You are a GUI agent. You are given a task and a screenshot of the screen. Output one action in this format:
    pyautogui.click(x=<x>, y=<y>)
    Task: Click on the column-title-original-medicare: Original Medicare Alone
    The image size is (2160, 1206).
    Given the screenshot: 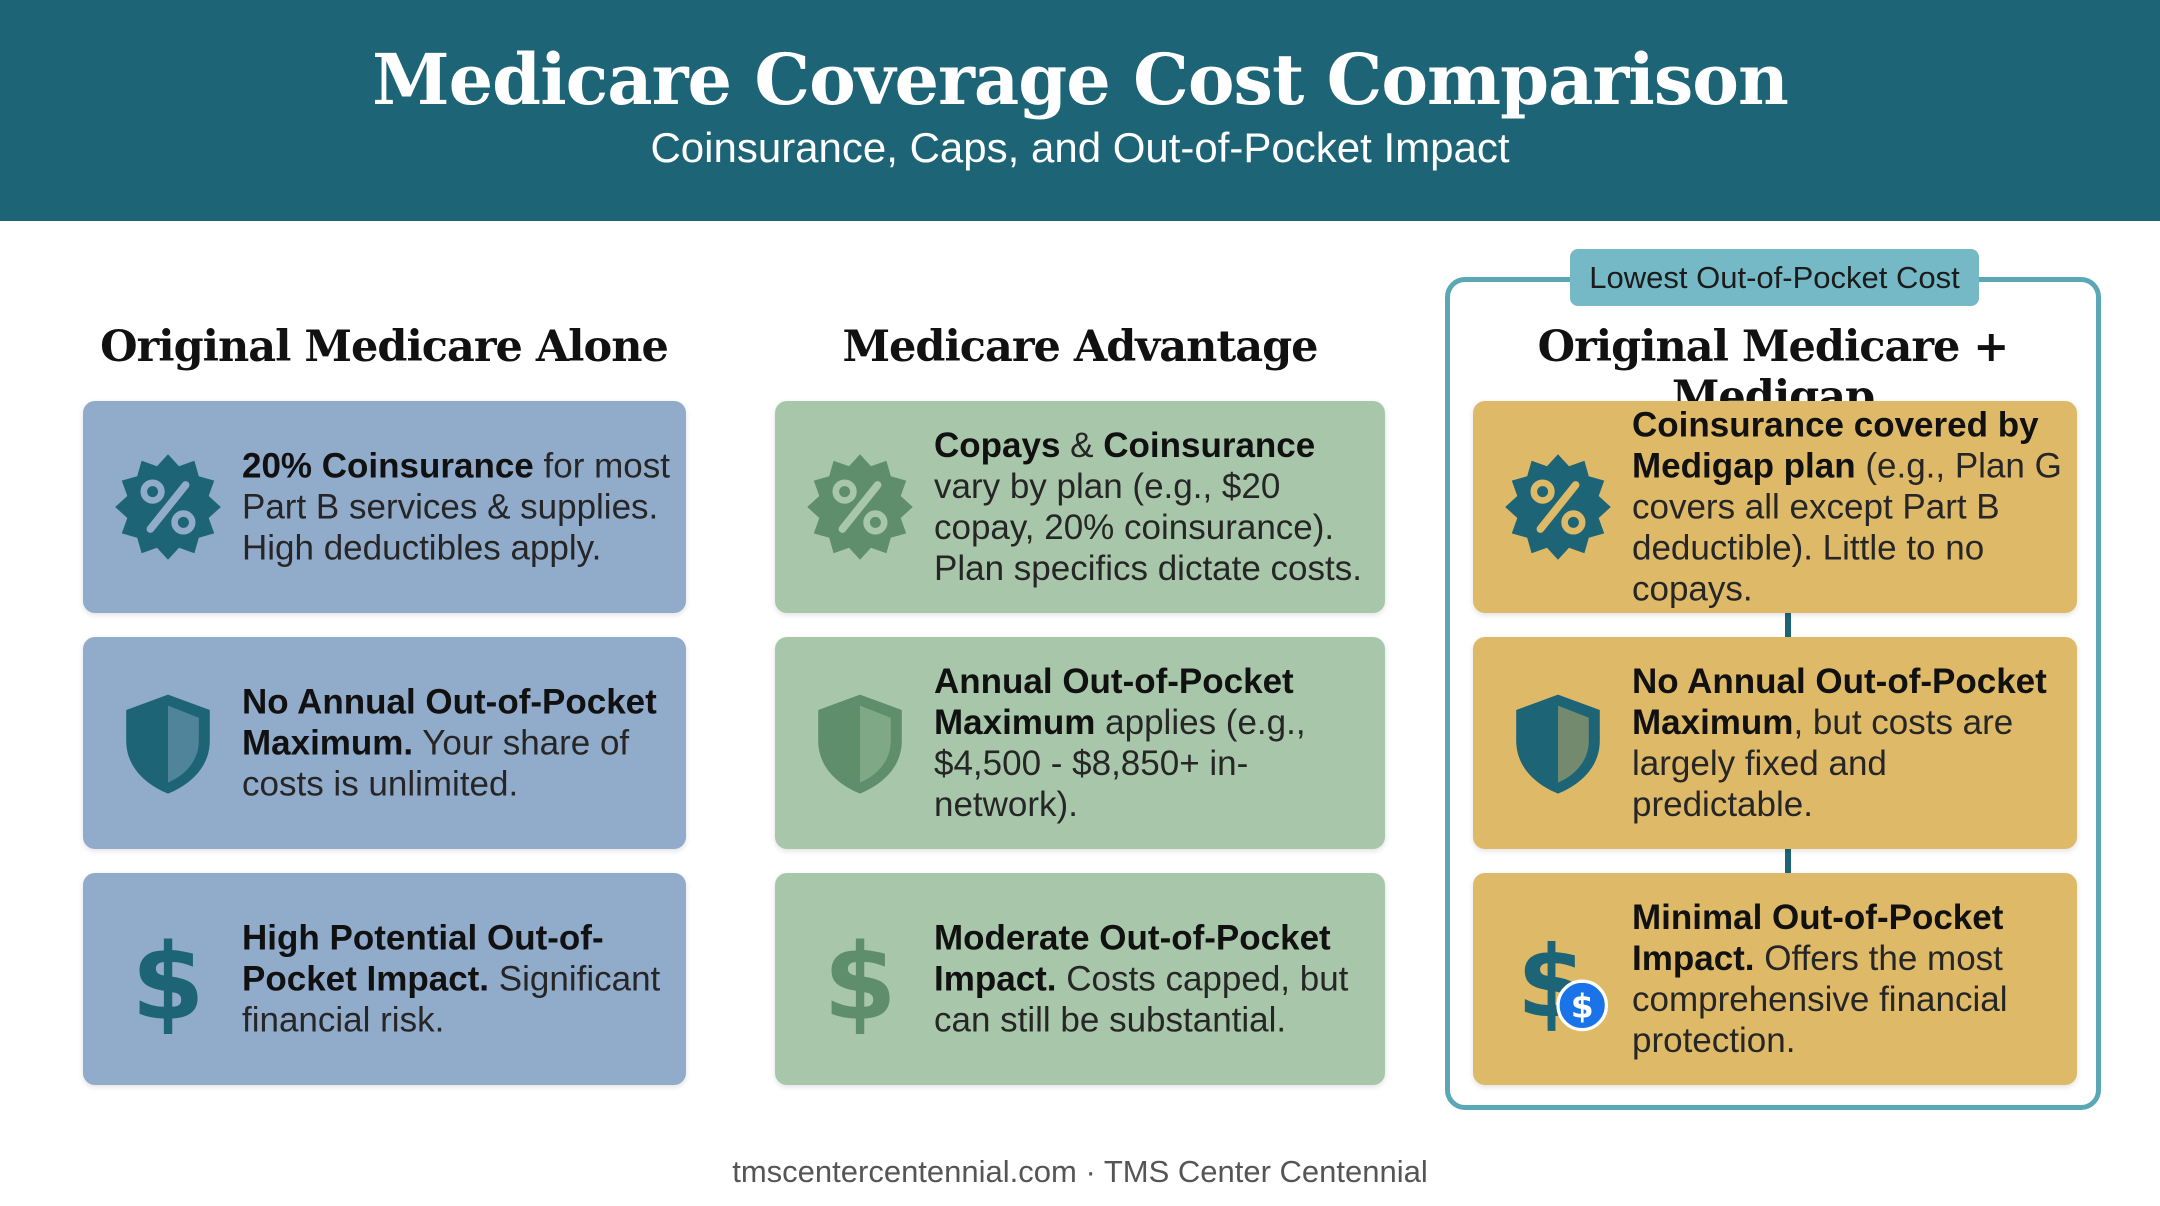 What is the action you would take?
    pyautogui.click(x=384, y=347)
    